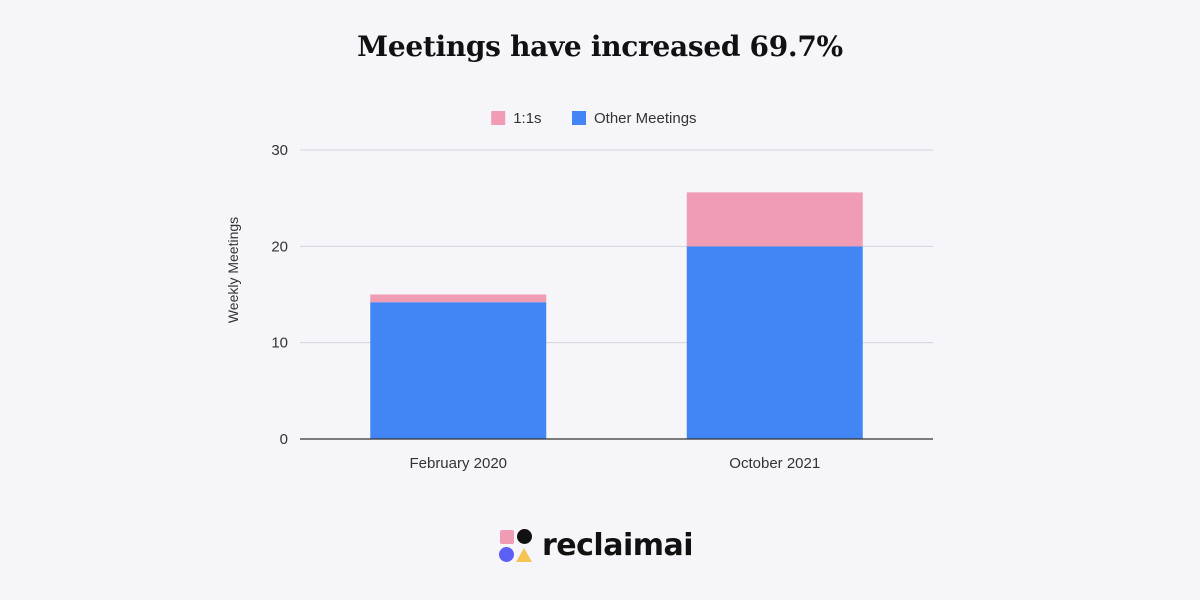  Describe the element at coordinates (284, 439) in the screenshot. I see `y-tick-label: 0` at that location.